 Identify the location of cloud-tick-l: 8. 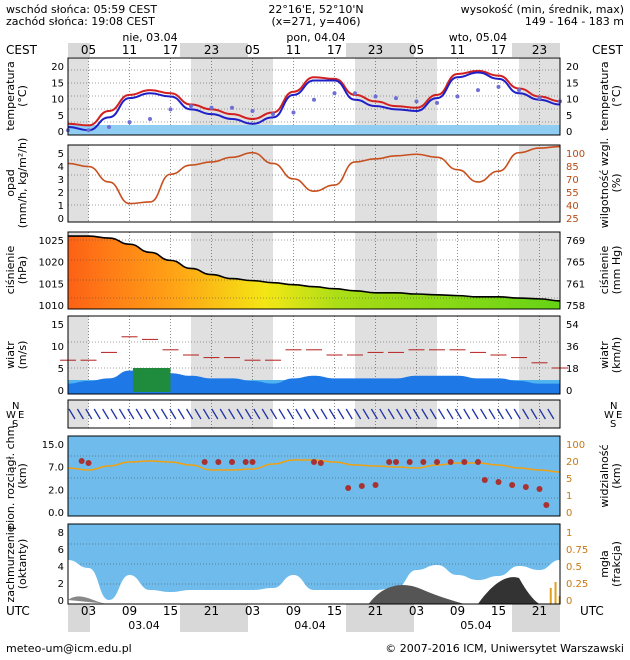
(61, 533).